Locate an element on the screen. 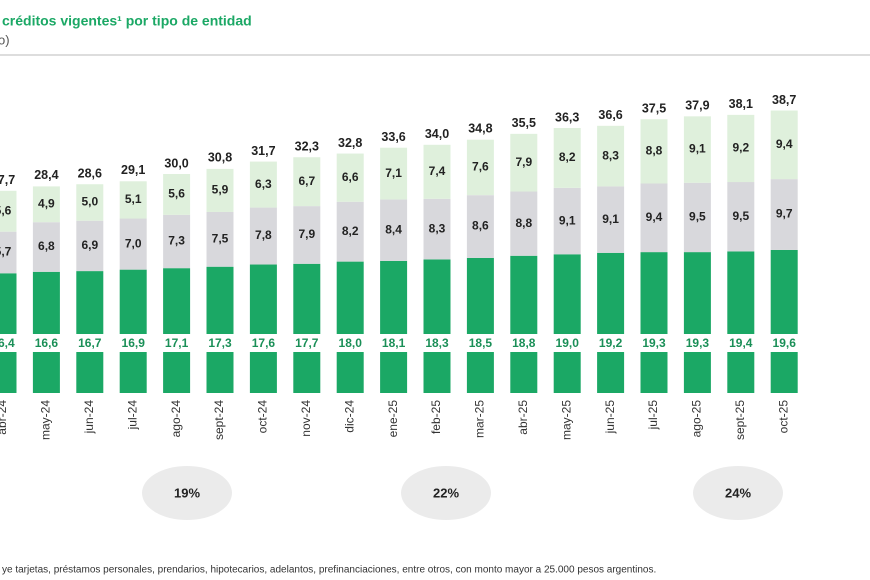  x-tick-label: oct-25 is located at coordinates (783, 417).